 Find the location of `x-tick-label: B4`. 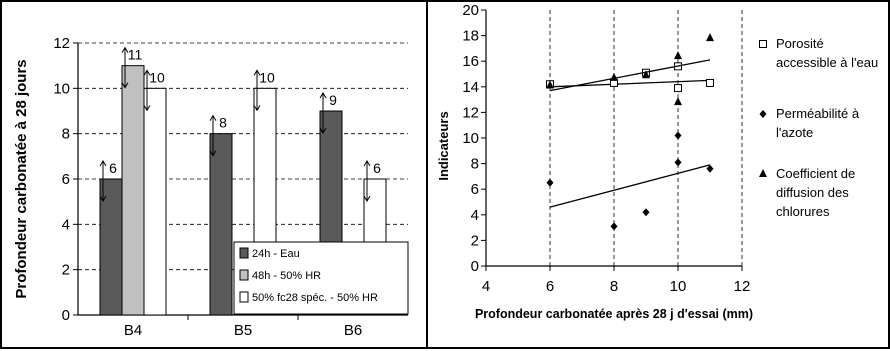

x-tick-label: B4 is located at coordinates (133, 330).